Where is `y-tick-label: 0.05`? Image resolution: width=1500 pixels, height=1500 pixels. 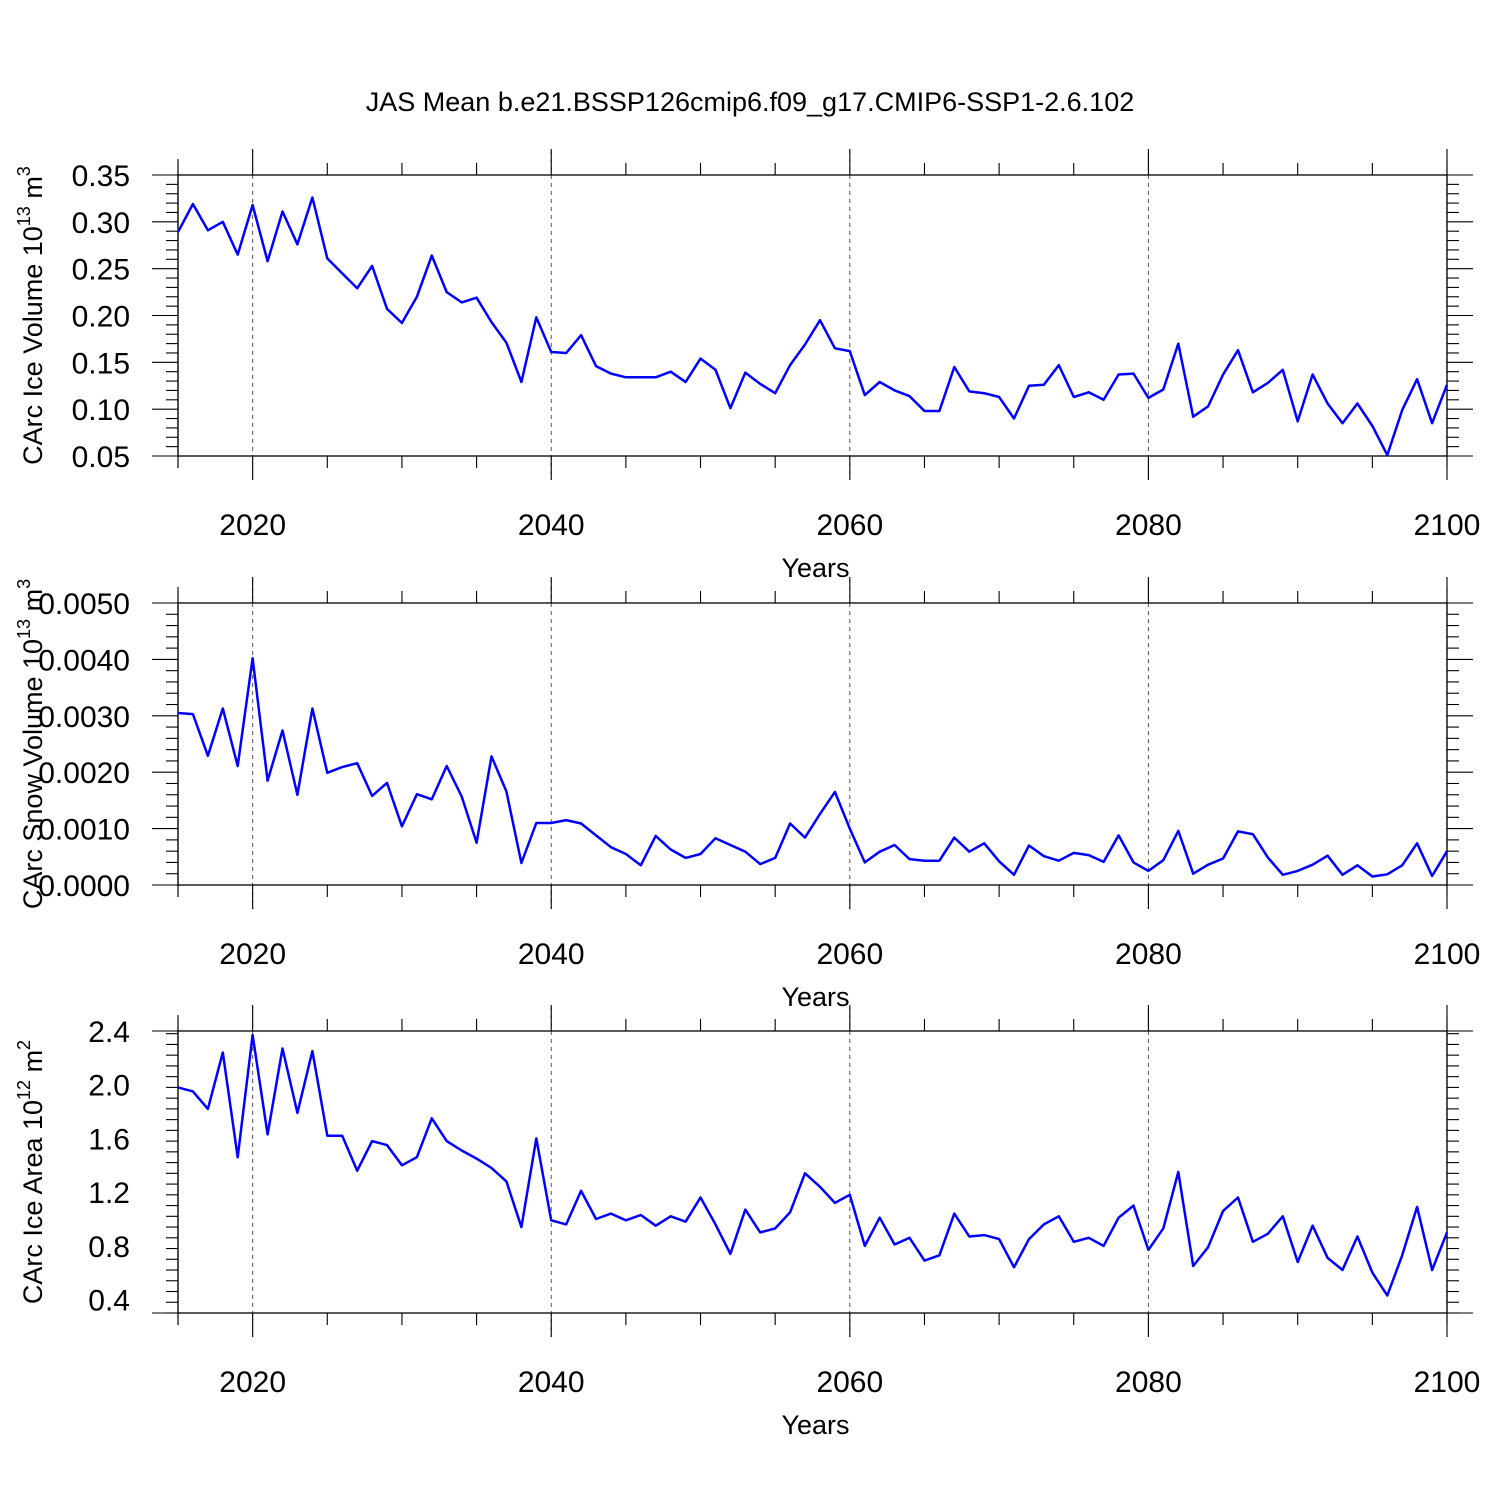
y-tick-label: 0.05 is located at coordinates (101, 457).